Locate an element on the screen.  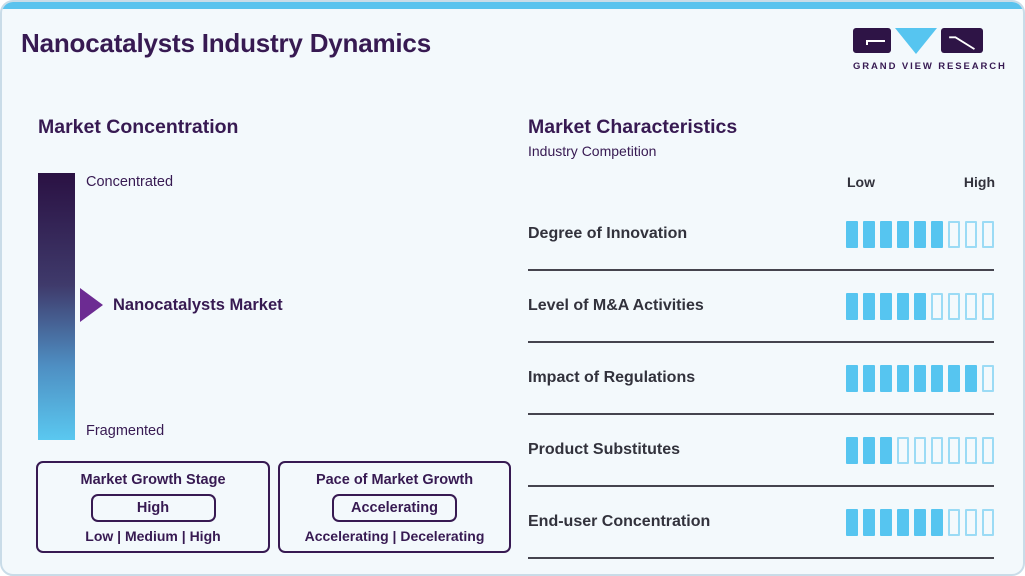
concentration-gradient-bar is located at coordinates (56, 306).